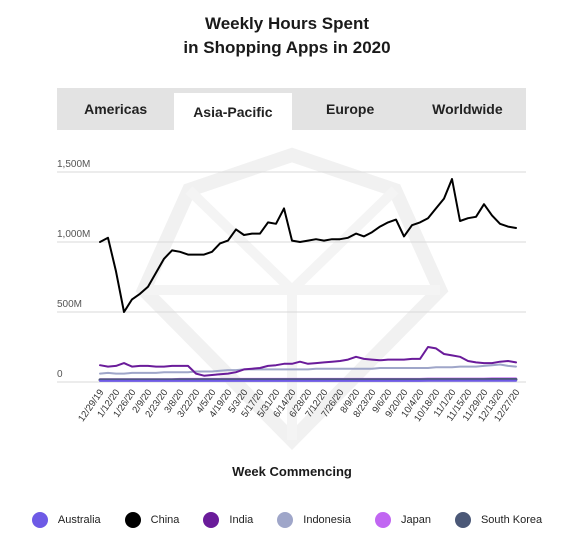  I want to click on legend-item-australia: Australia, so click(66, 520).